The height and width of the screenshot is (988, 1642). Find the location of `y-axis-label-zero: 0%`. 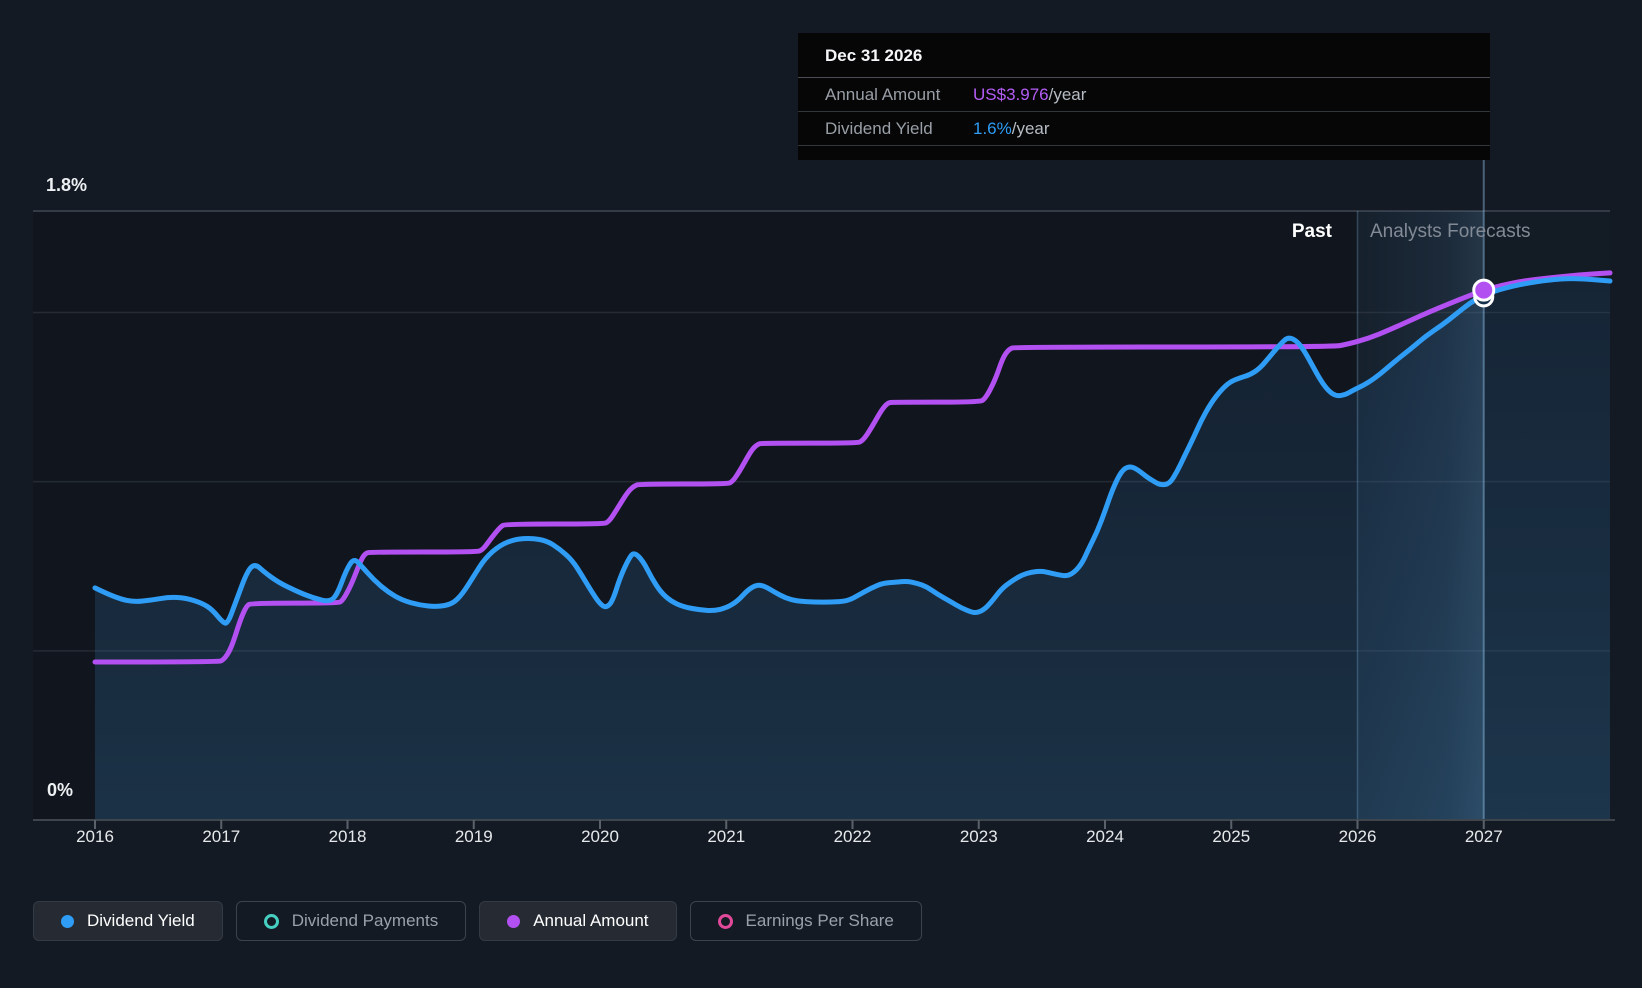

y-axis-label-zero: 0% is located at coordinates (60, 790).